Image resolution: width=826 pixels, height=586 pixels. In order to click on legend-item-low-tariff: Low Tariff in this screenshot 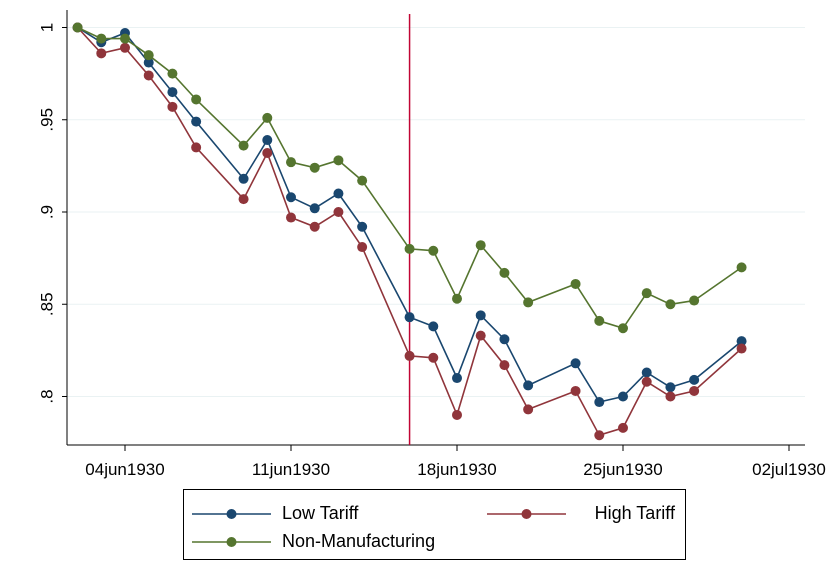, I will do `click(275, 513)`.